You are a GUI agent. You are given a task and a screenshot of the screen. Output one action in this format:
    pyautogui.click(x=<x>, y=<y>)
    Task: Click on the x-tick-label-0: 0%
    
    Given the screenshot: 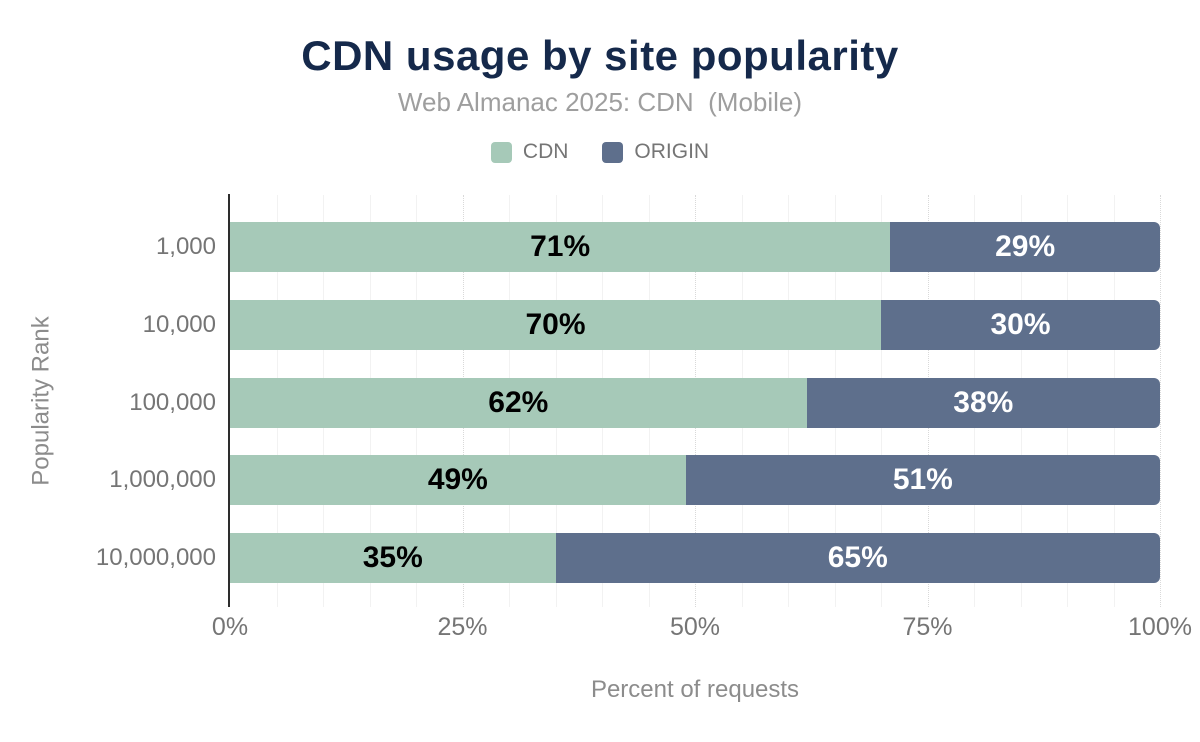 What is the action you would take?
    pyautogui.click(x=230, y=627)
    